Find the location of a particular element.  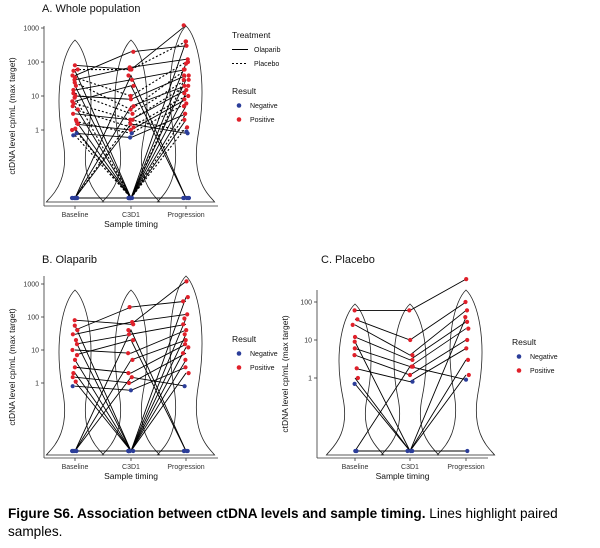

y-tick-label: 10 is located at coordinates (35, 97).